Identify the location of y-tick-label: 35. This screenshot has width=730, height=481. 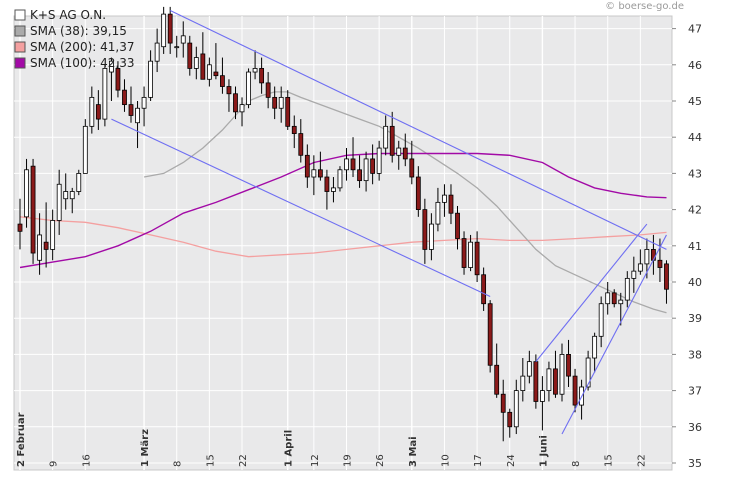
(695, 463).